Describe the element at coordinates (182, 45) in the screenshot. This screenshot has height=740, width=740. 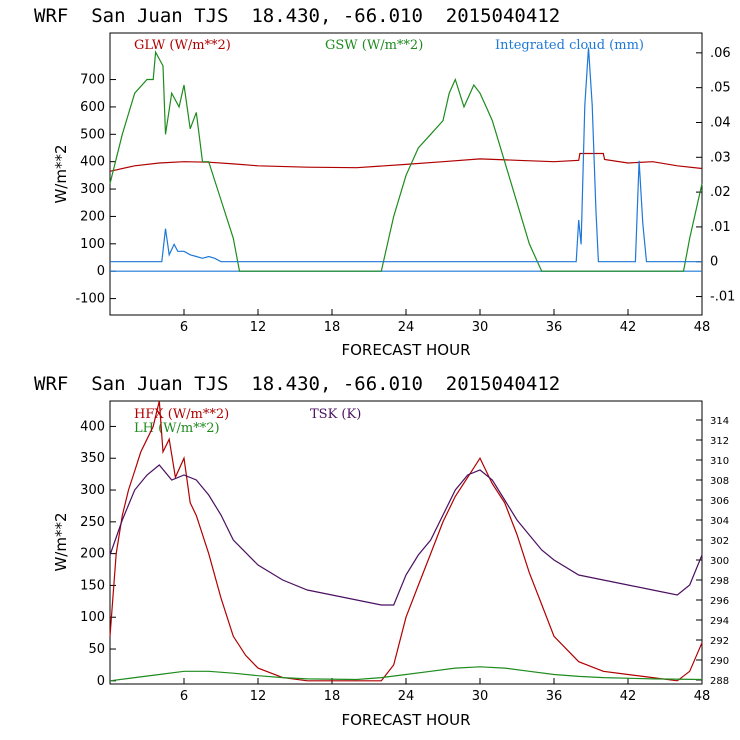
I see `chart-1-legend-glw: GLW (W/m**2)` at that location.